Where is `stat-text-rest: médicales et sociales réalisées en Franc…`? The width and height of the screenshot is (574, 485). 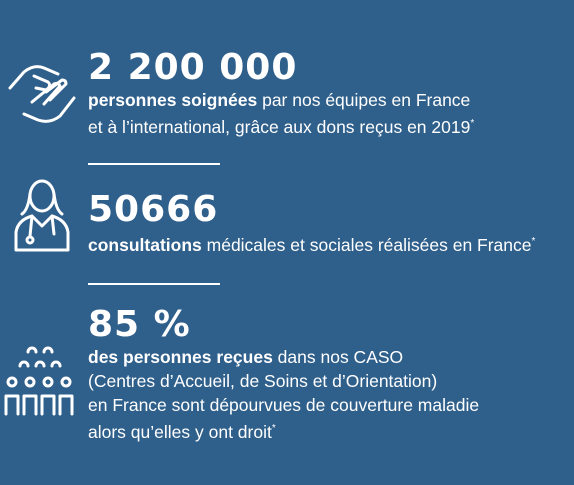 stat-text-rest: médicales et sociales réalisées en Franc… is located at coordinates (366, 244).